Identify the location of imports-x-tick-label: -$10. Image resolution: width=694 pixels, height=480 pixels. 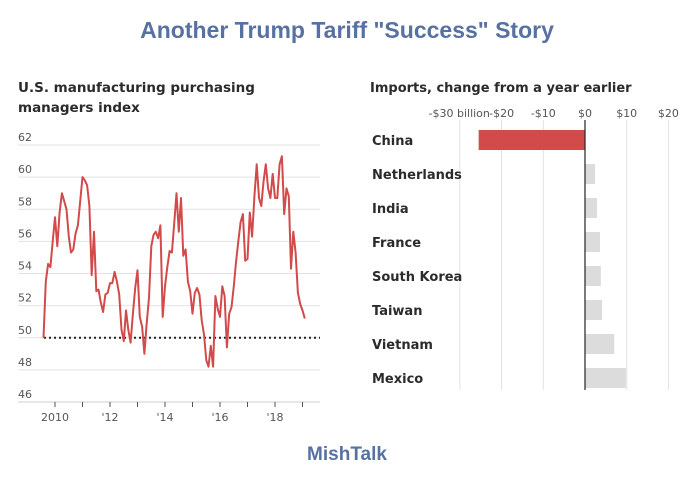
(543, 113).